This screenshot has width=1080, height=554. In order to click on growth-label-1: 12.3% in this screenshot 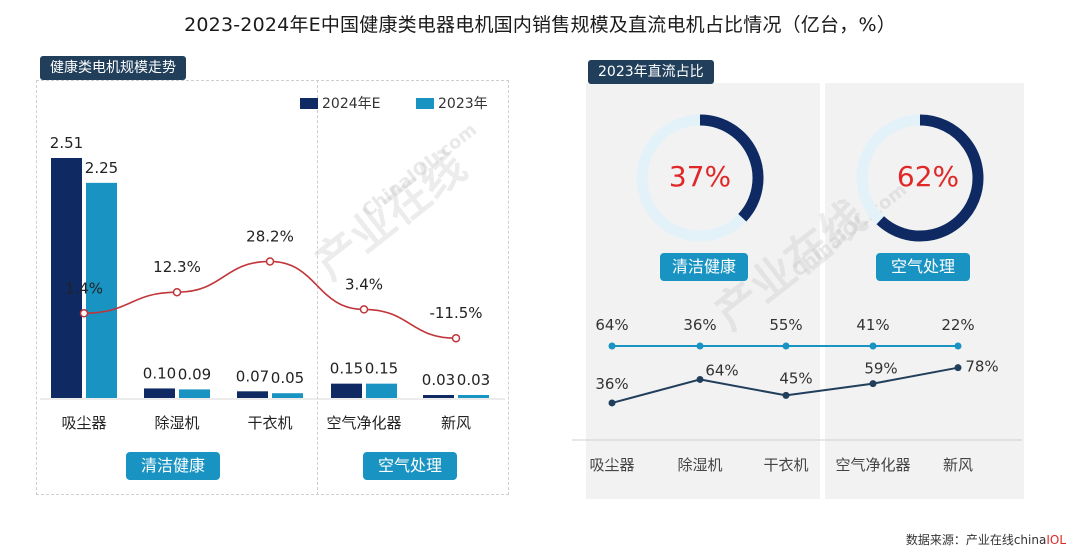, I will do `click(177, 267)`.